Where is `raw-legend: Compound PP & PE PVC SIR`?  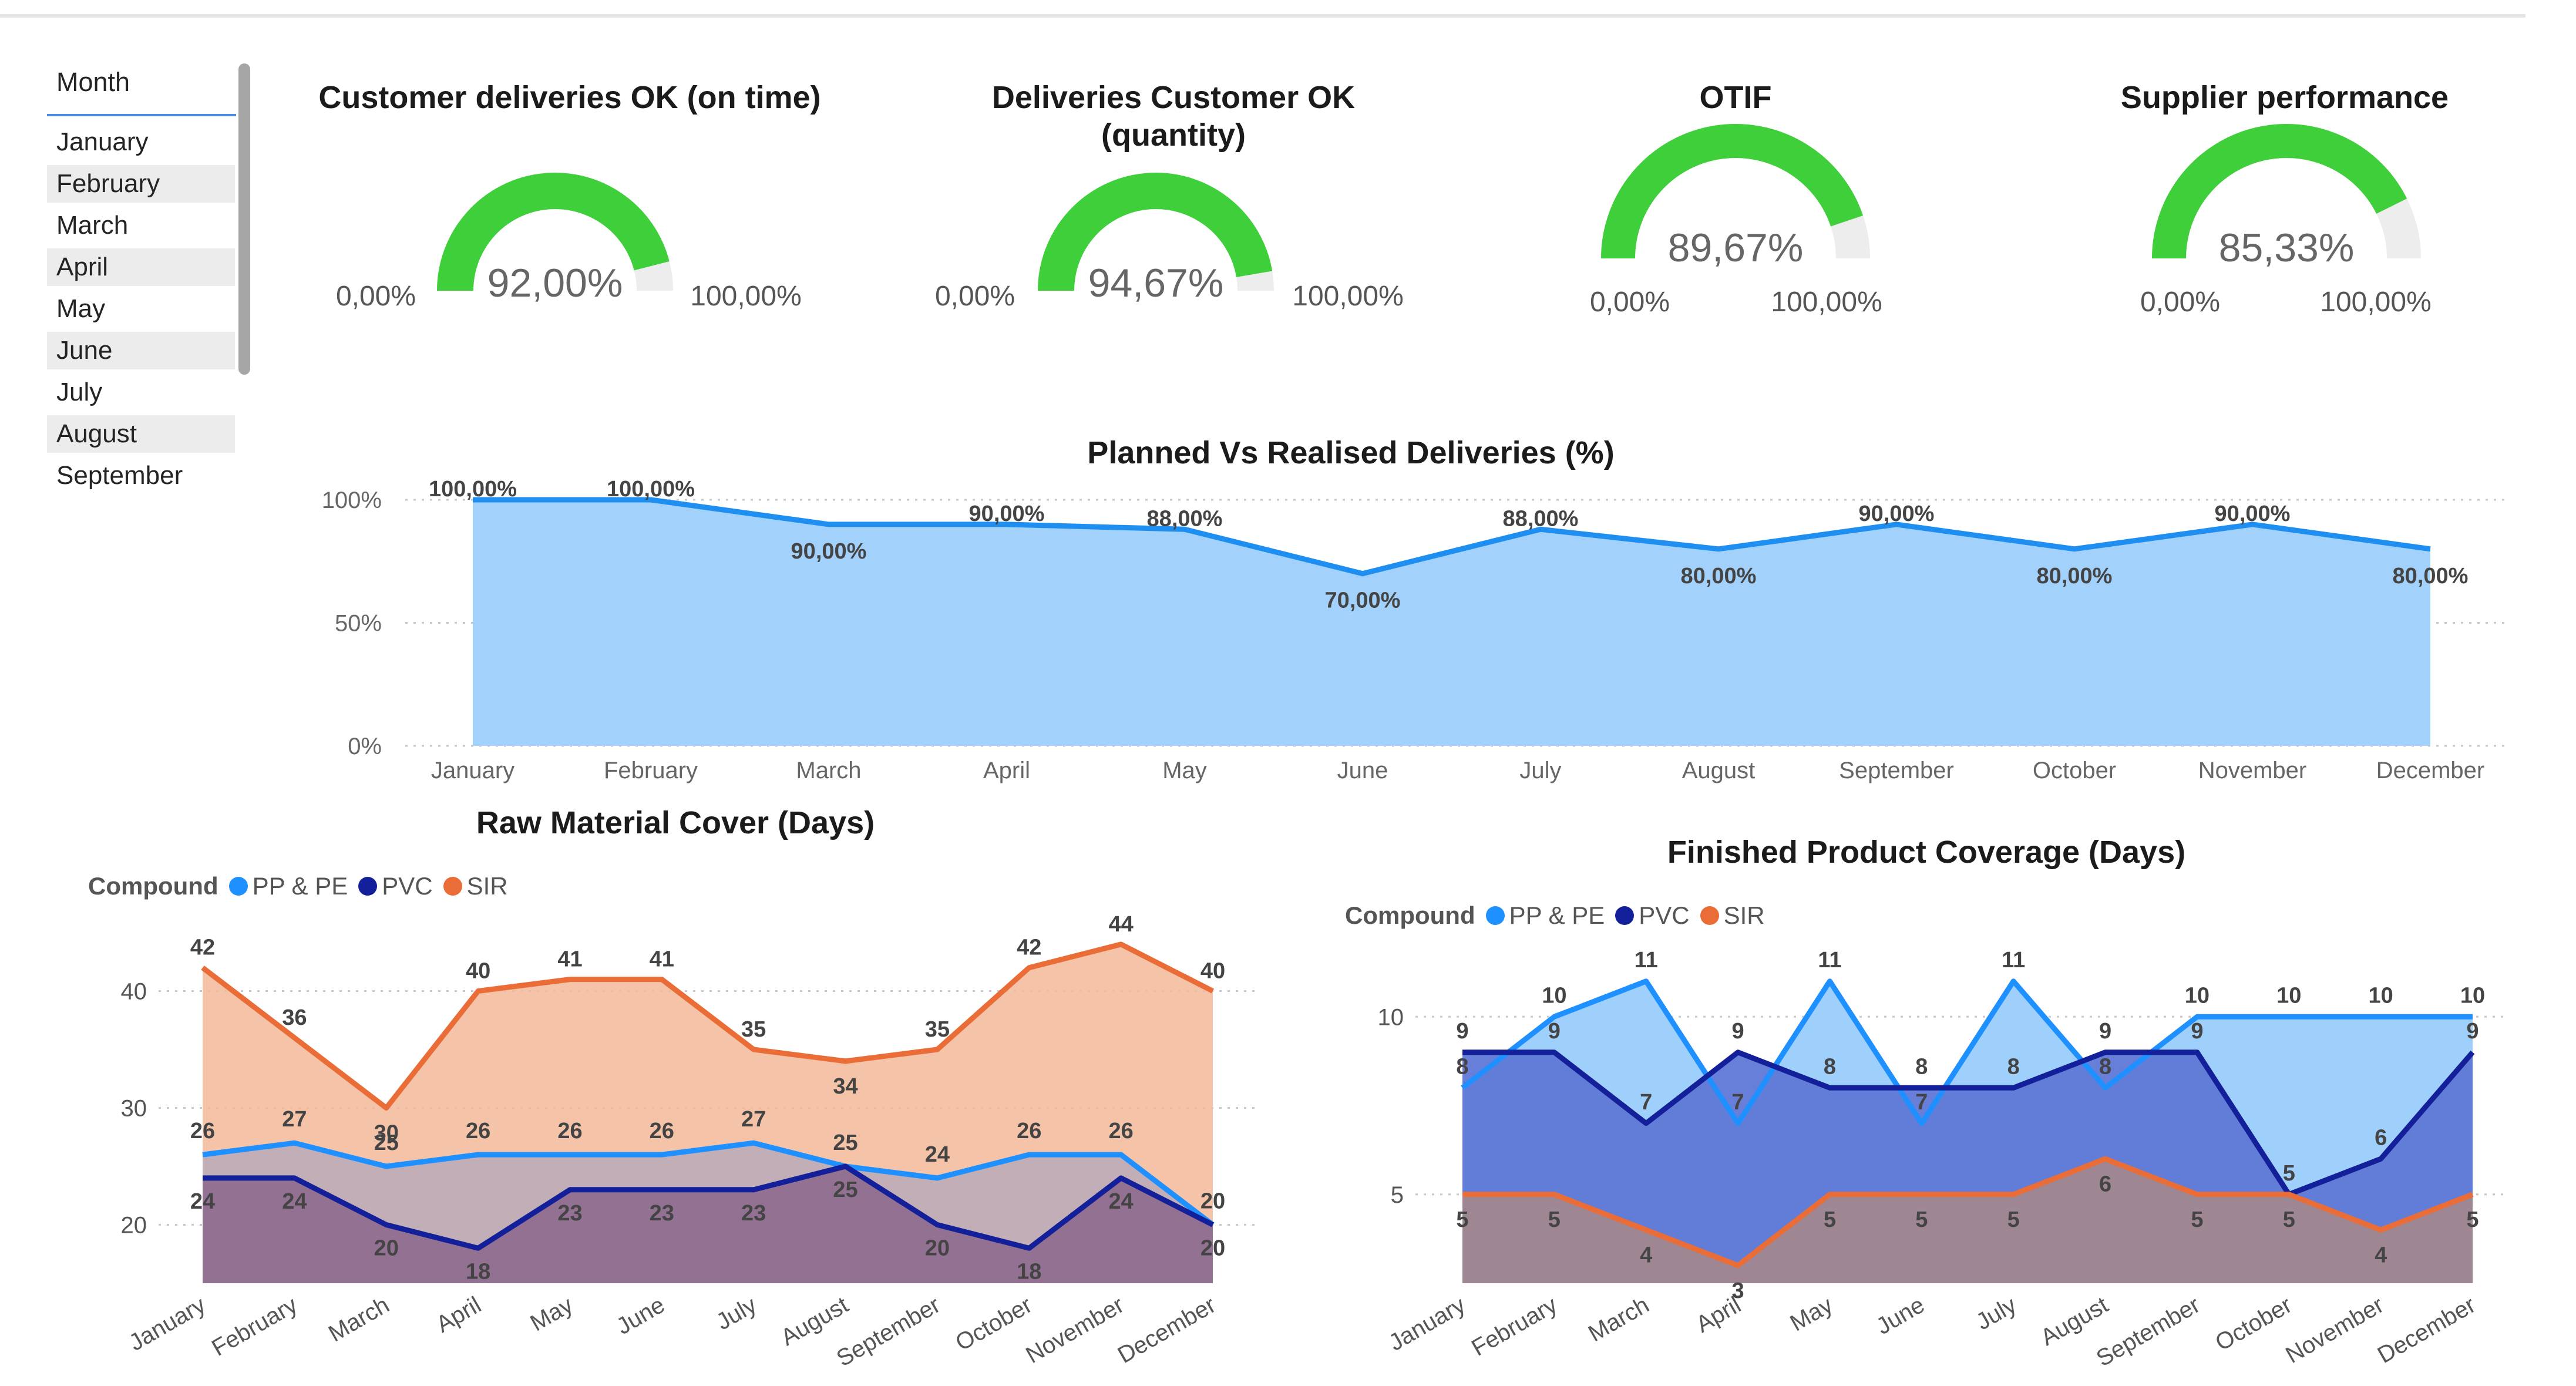 raw-legend: Compound PP & PE PVC SIR is located at coordinates (303, 886).